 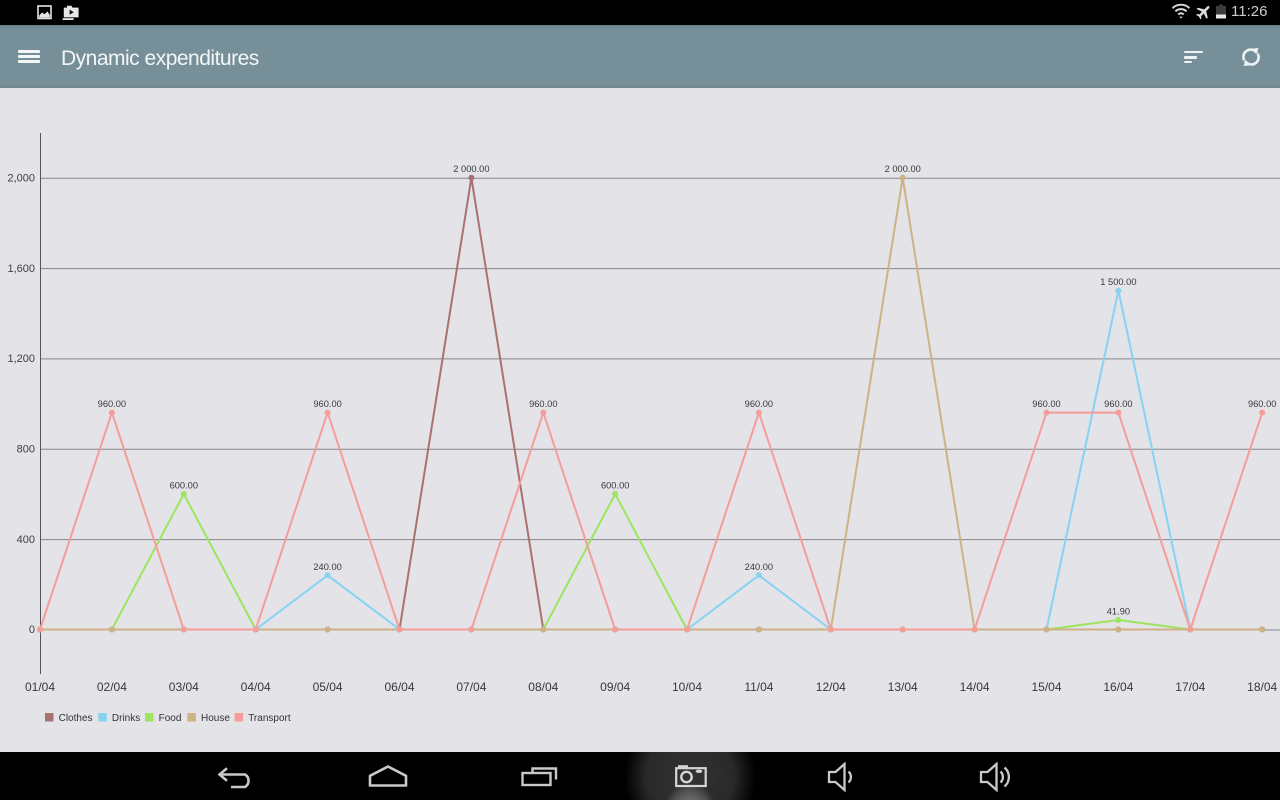 I want to click on svg-text: 08/04, so click(x=543, y=687).